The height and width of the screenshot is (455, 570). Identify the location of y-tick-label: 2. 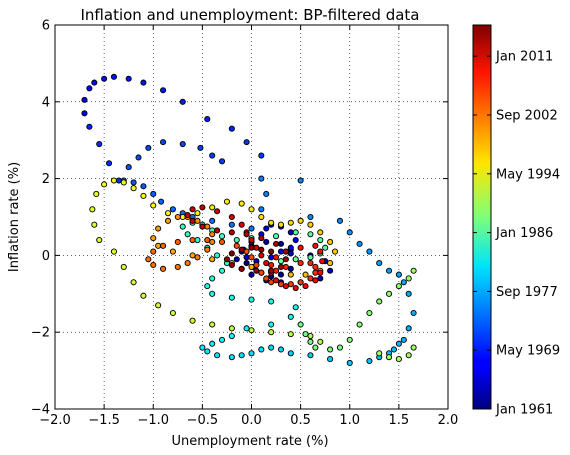
(46, 179).